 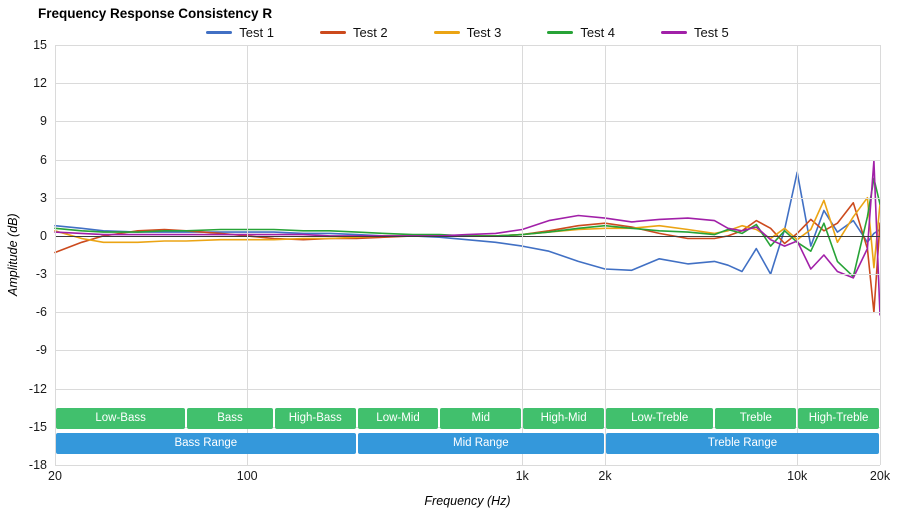 I want to click on y-tick-label: -12, so click(x=37, y=388).